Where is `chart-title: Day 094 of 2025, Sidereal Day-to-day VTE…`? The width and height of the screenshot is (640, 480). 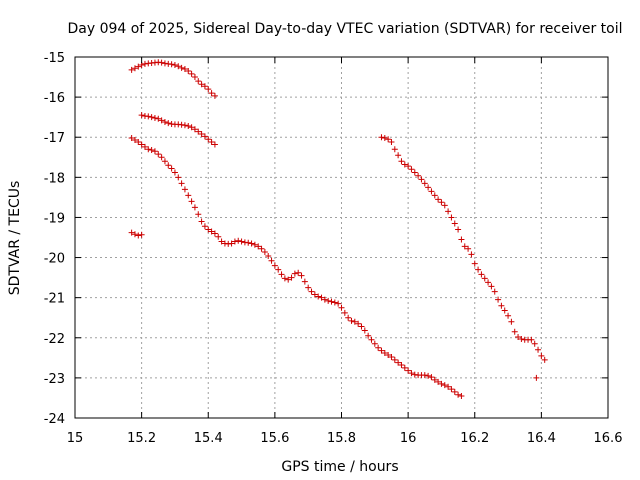
chart-title: Day 094 of 2025, Sidereal Day-to-day VTE… is located at coordinates (344, 29).